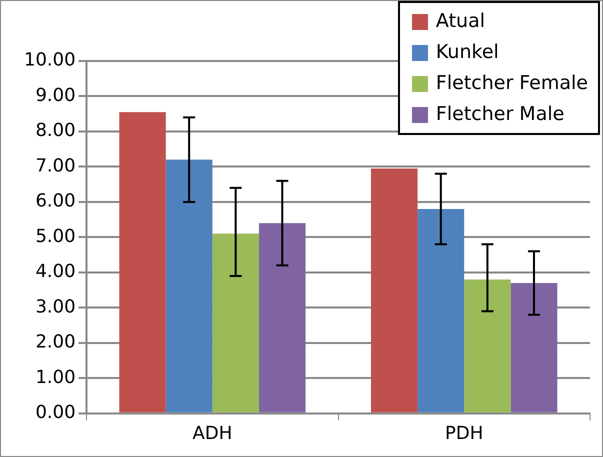 This screenshot has height=457, width=603. I want to click on y-tick-label: 3.00, so click(55, 307).